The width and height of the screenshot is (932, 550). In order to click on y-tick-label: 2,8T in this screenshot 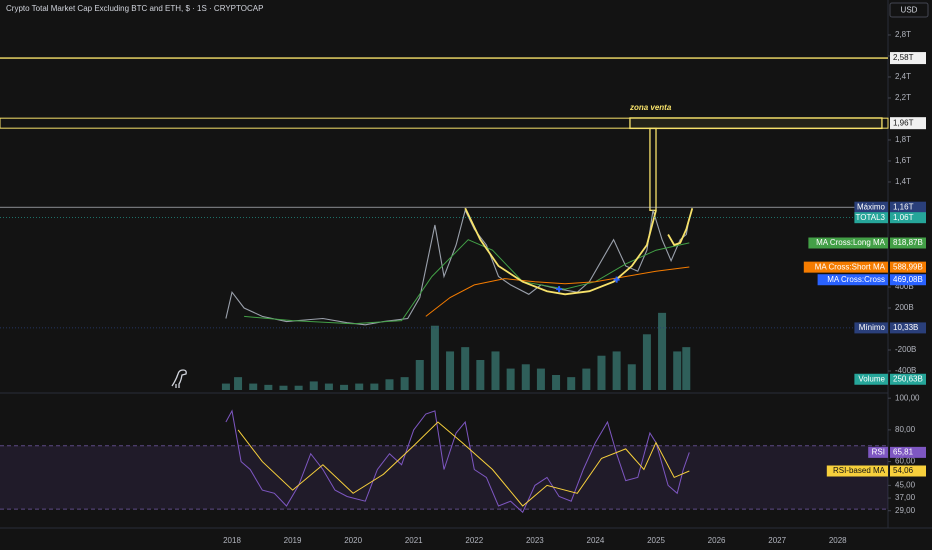, I will do `click(903, 34)`.